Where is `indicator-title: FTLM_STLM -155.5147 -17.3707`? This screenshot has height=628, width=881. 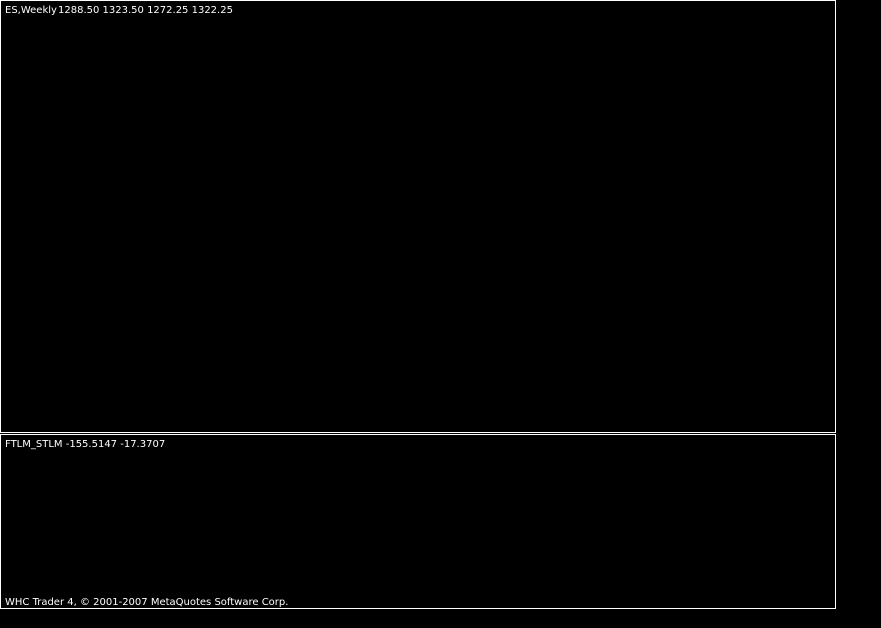
indicator-title: FTLM_STLM -155.5147 -17.3707 is located at coordinates (85, 444).